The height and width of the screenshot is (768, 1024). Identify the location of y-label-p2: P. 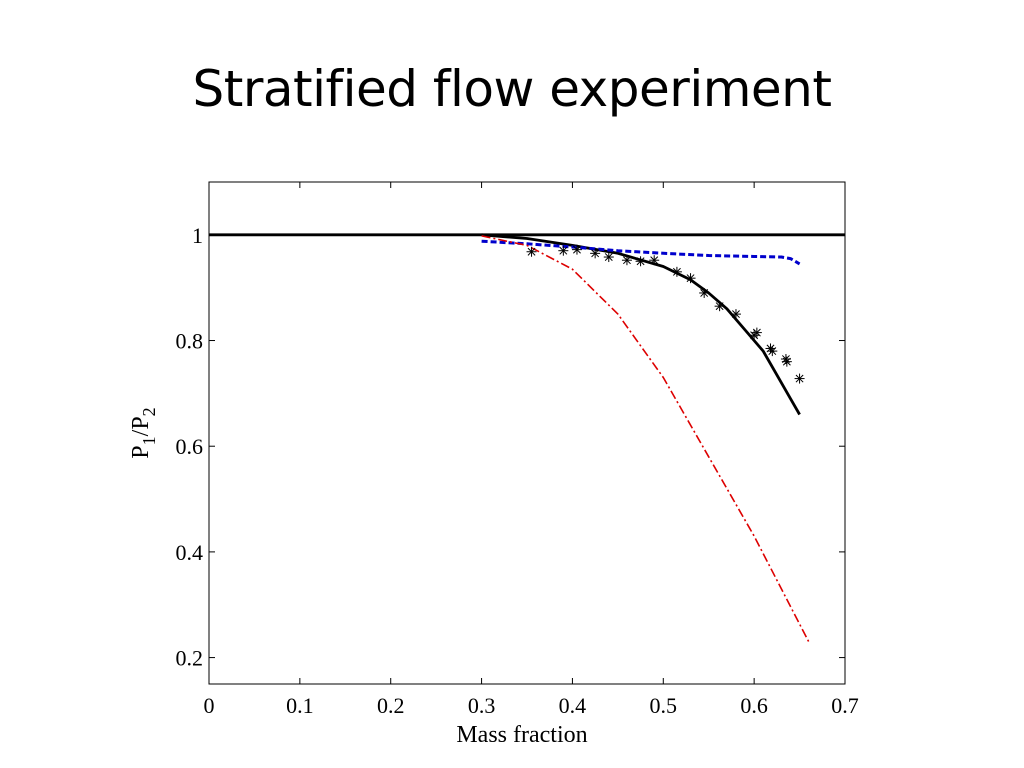
(141, 422).